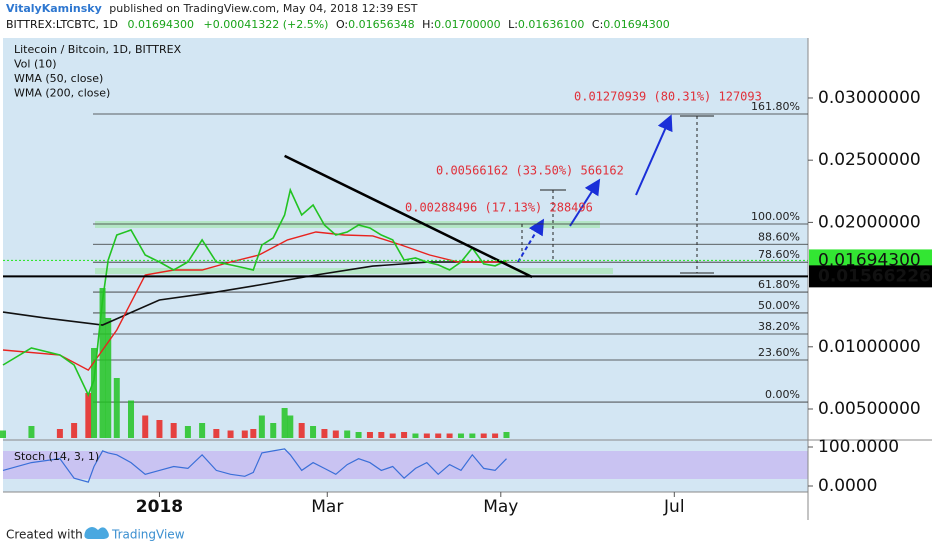  Describe the element at coordinates (779, 352) in the screenshot. I see `fib-label: 23.60%` at that location.